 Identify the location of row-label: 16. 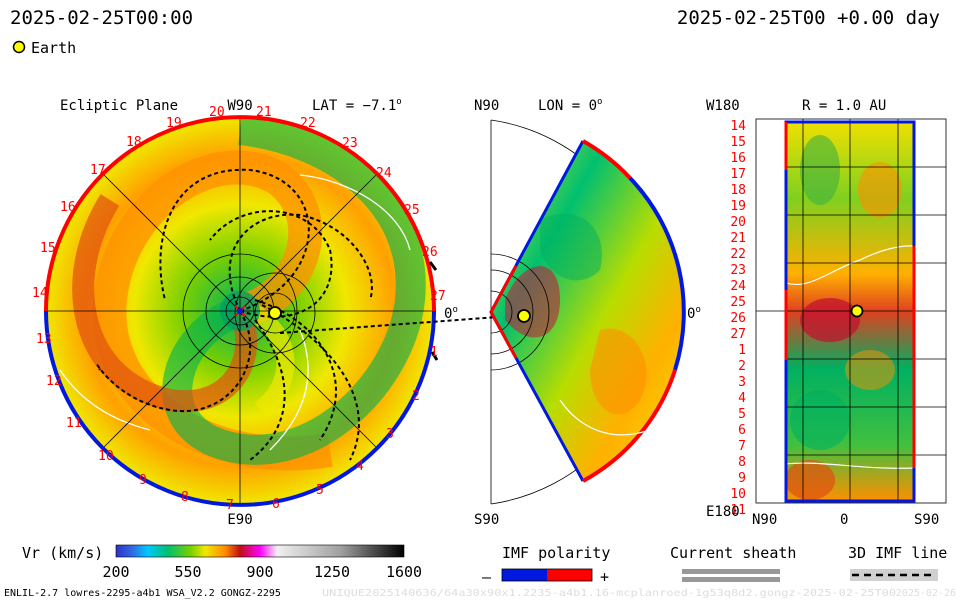
(738, 158).